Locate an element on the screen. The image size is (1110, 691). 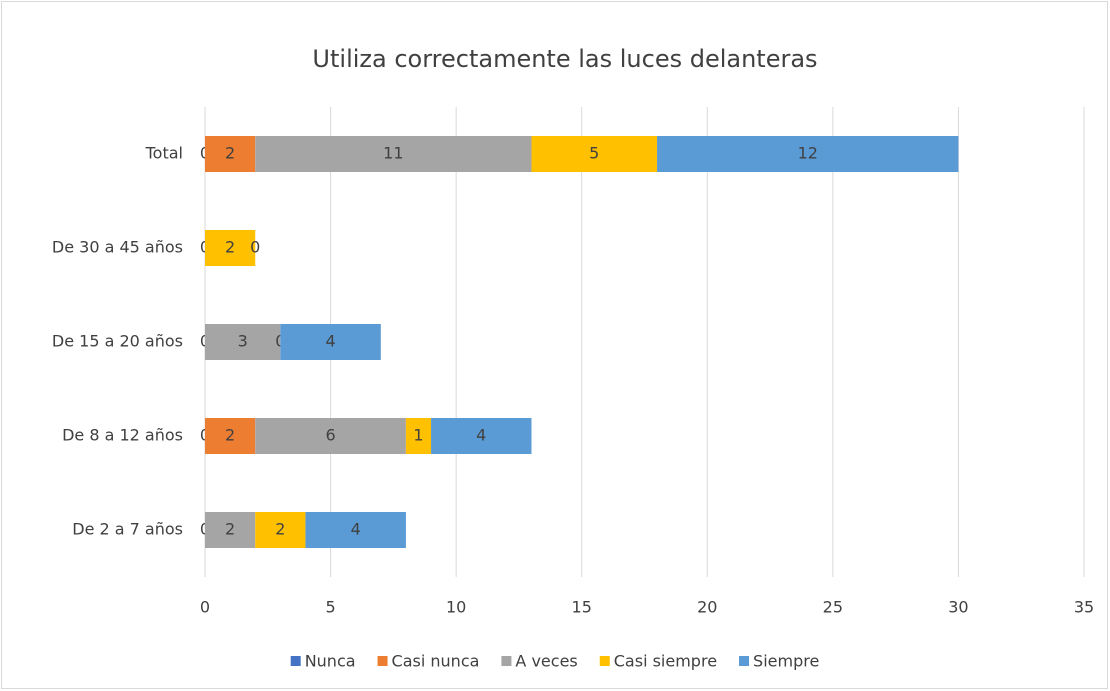
data-label: 11 is located at coordinates (393, 153).